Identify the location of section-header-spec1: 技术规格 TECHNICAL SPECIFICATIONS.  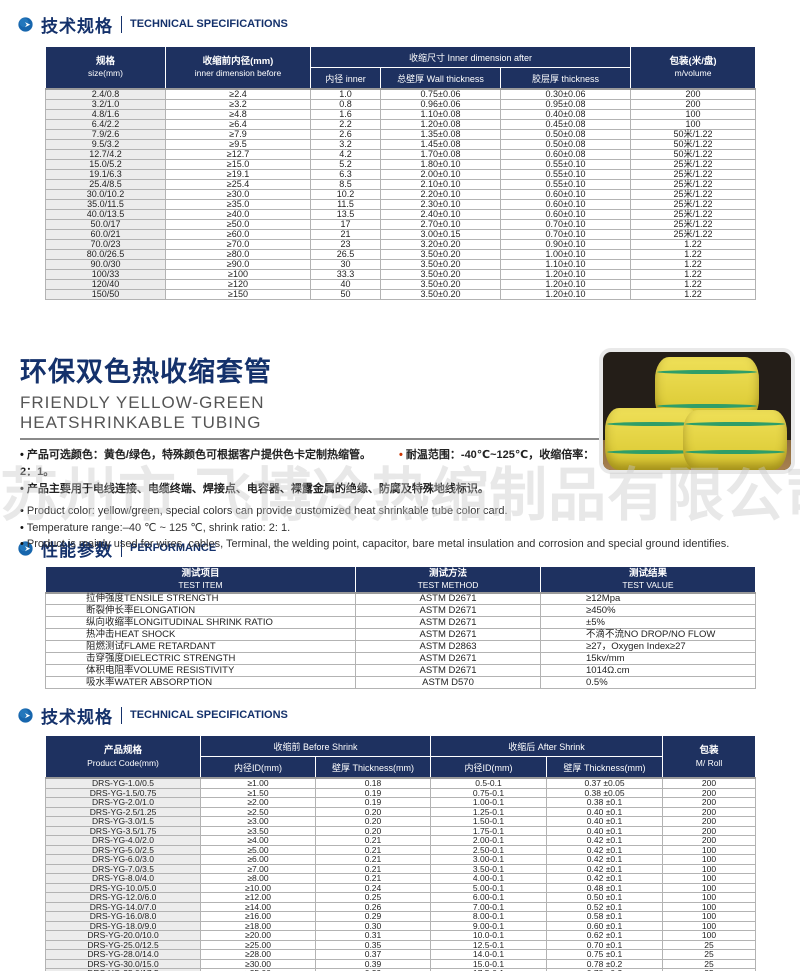
(409, 18).